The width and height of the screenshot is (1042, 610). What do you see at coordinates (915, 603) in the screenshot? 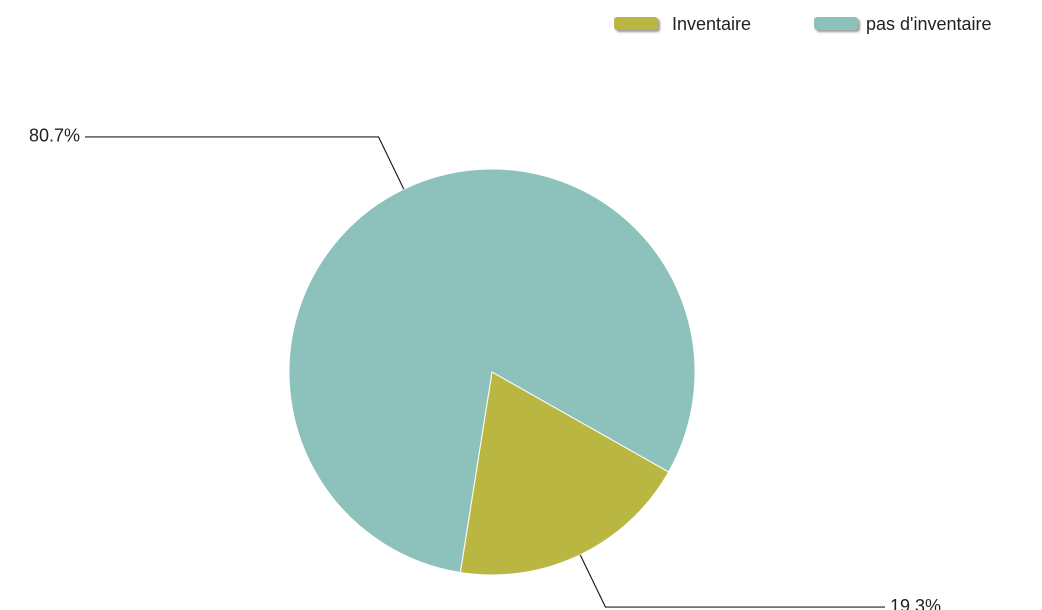
I see `data-label: 19.3%` at bounding box center [915, 603].